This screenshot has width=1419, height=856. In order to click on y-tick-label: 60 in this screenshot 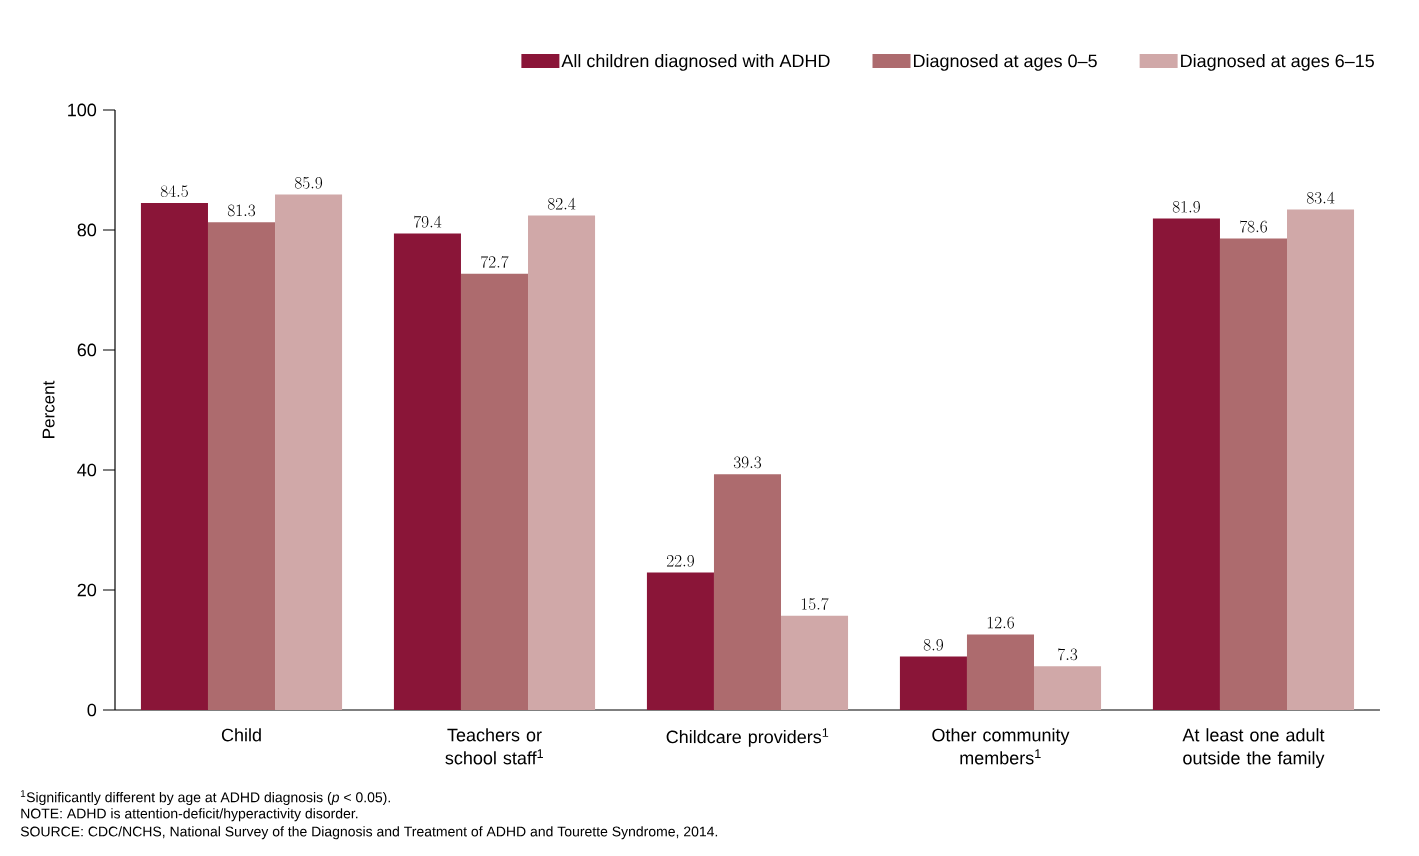, I will do `click(87, 350)`.